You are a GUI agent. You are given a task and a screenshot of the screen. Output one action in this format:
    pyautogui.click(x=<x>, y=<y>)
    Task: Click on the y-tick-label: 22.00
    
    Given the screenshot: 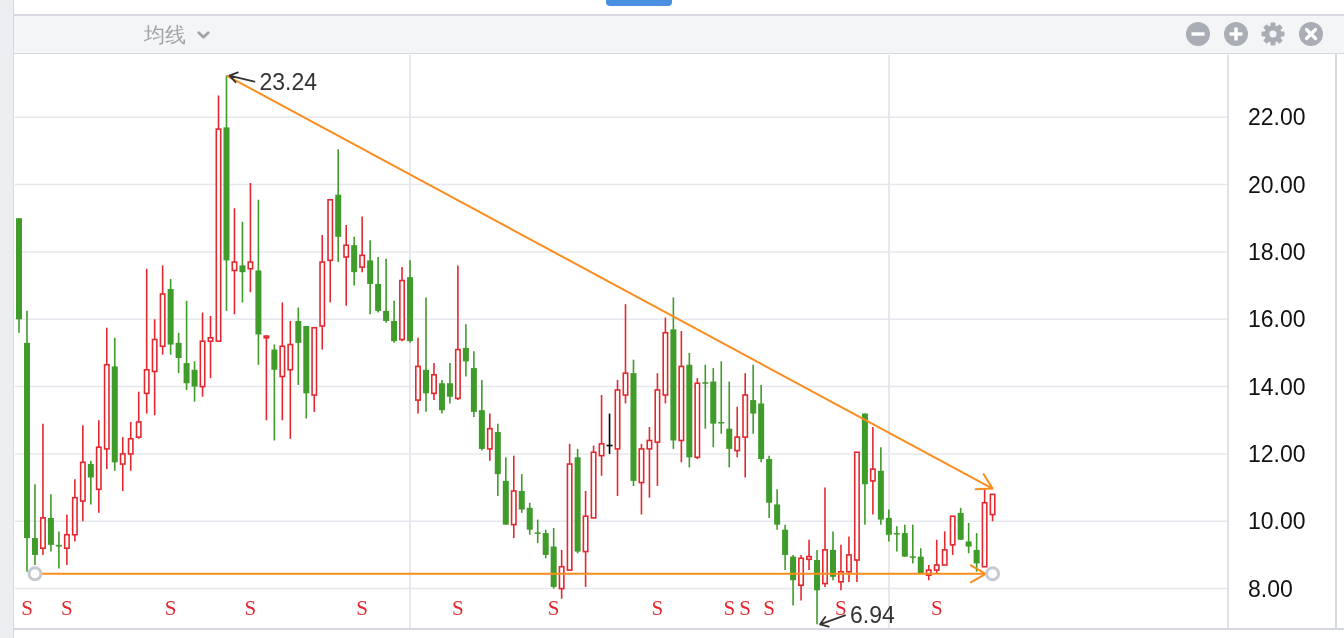 What is the action you would take?
    pyautogui.click(x=1277, y=117)
    